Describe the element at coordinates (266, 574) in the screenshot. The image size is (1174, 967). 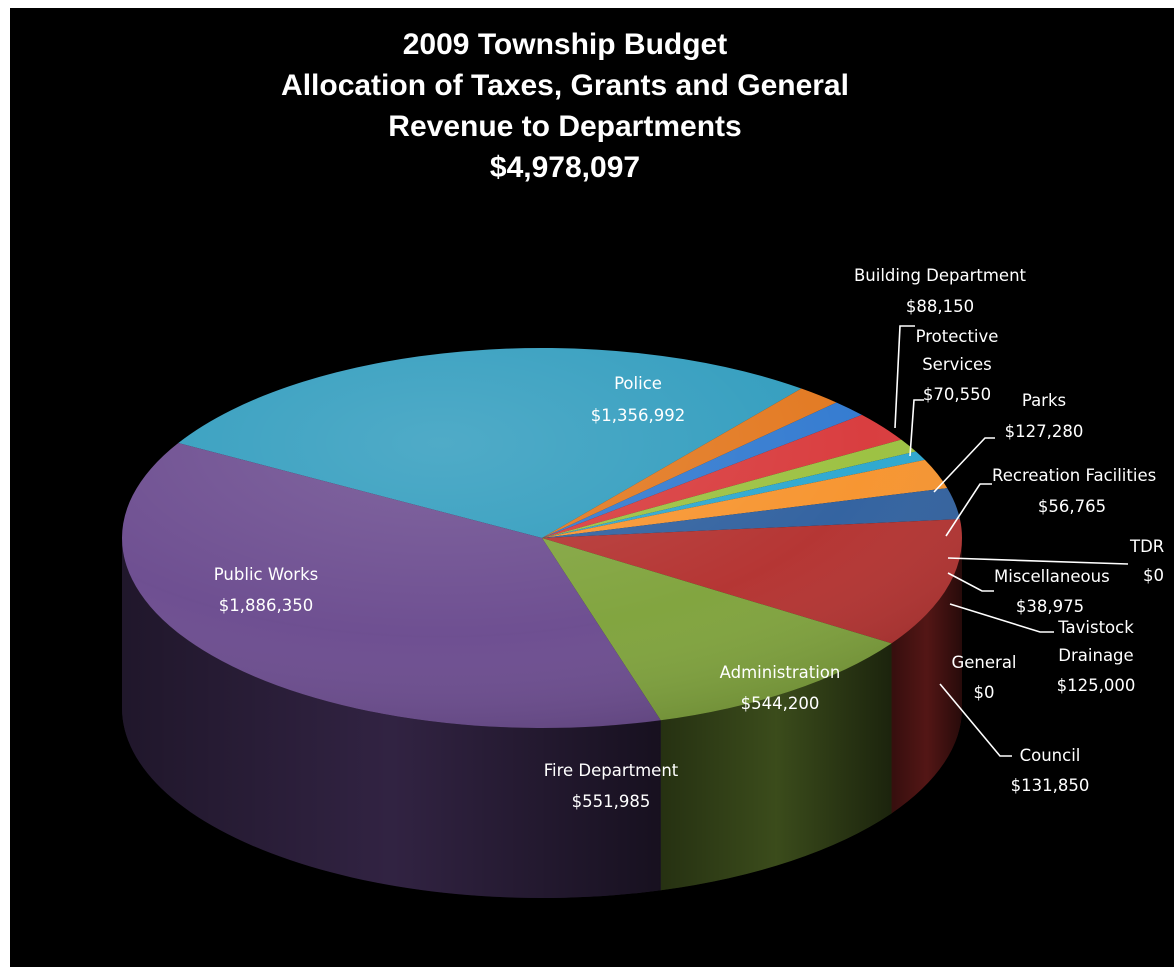
I see `label-public-works-name: Public Works` at that location.